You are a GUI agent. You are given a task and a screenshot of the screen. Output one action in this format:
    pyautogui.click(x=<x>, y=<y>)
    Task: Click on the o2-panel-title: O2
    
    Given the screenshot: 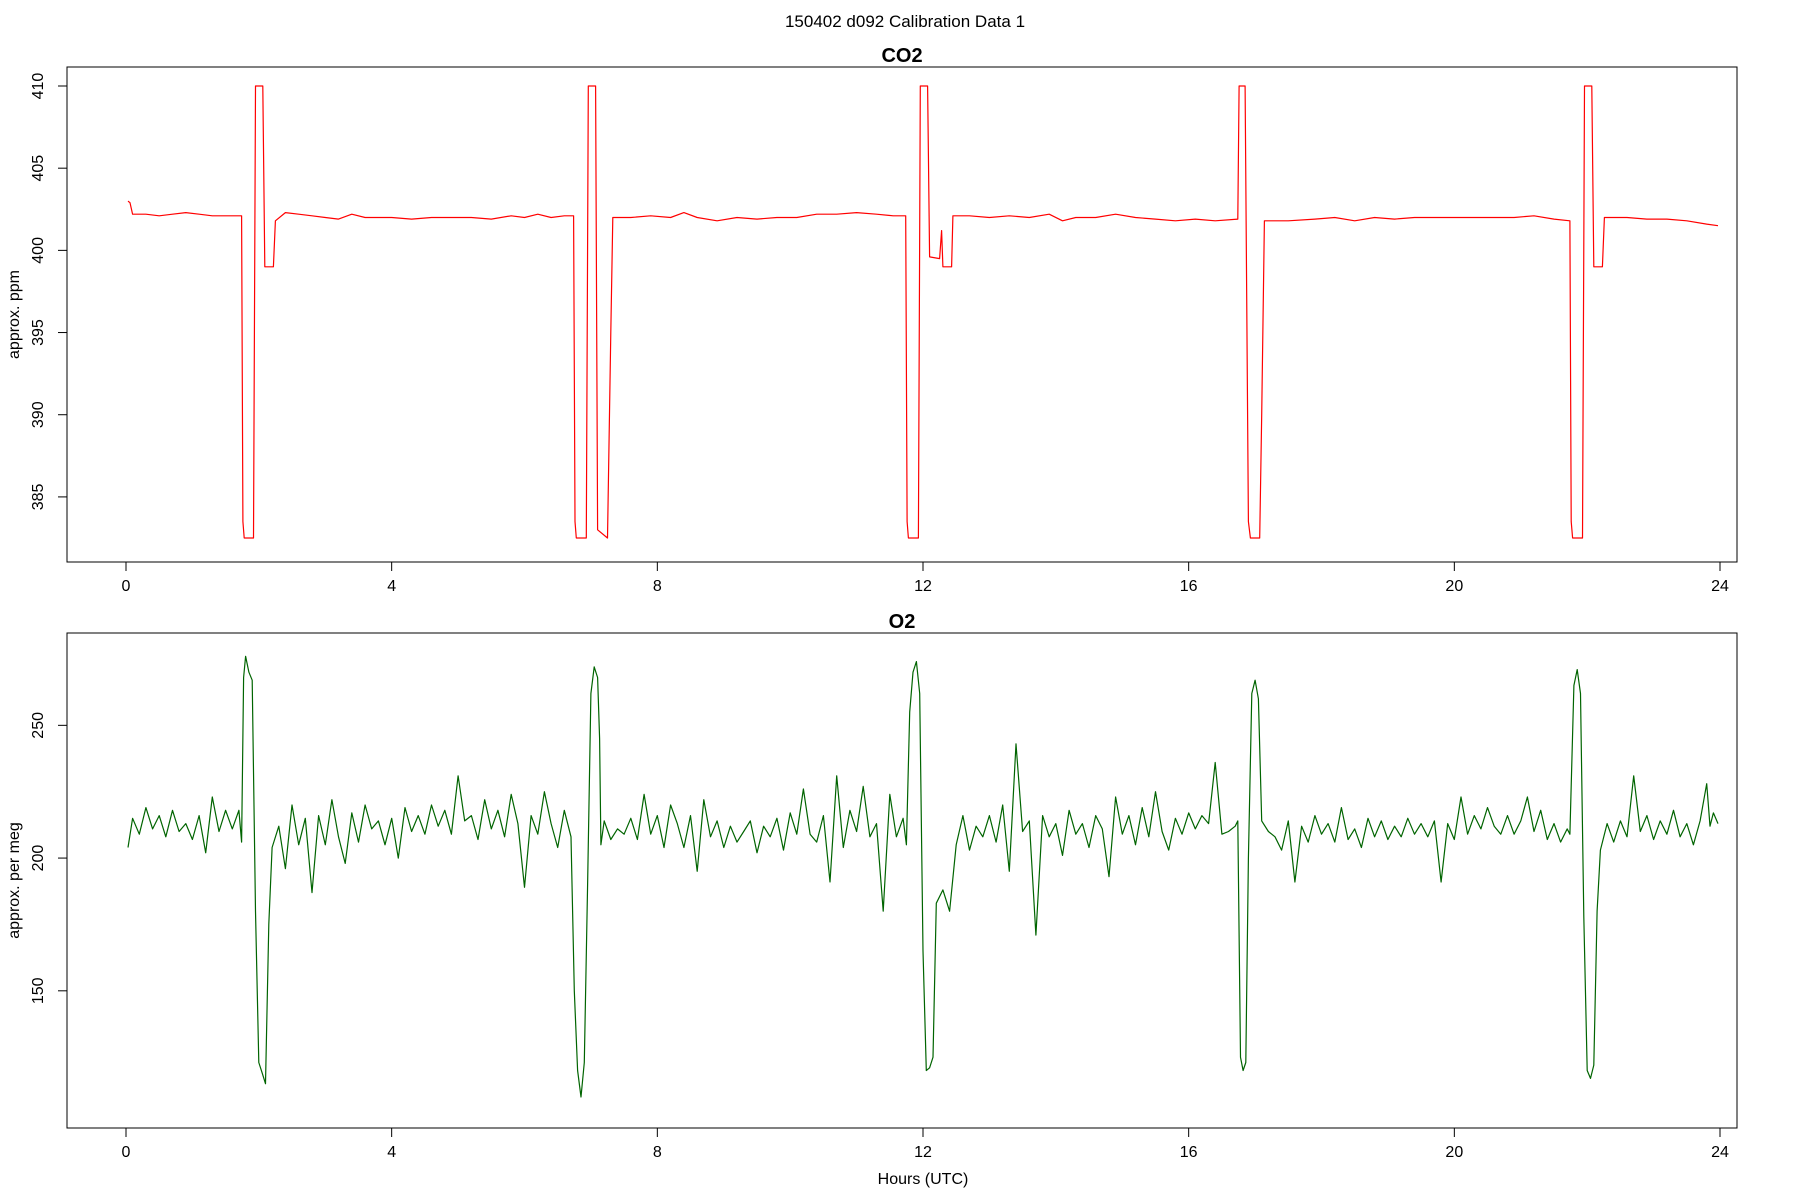 What is the action you would take?
    pyautogui.click(x=902, y=622)
    